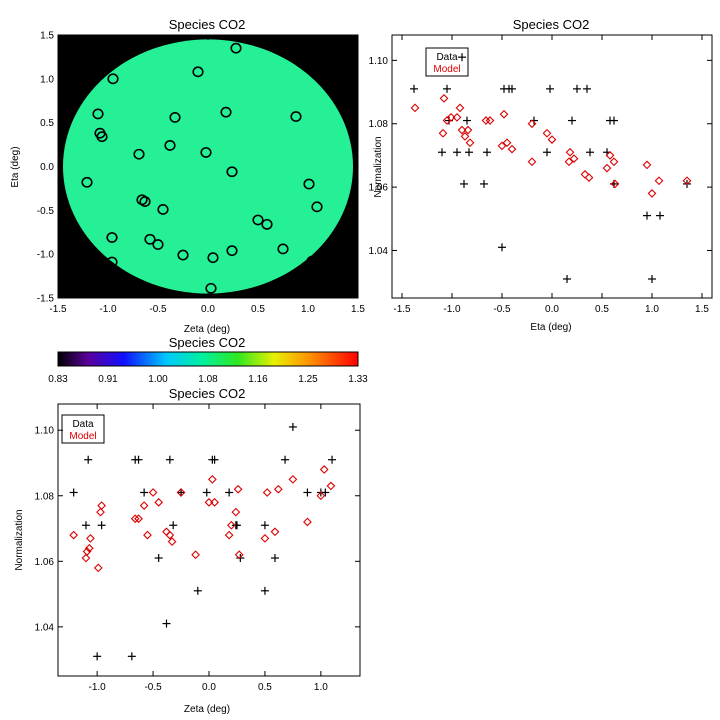 The image size is (720, 720). What do you see at coordinates (47, 36) in the screenshot?
I see `map-ytick-label: 1.5` at bounding box center [47, 36].